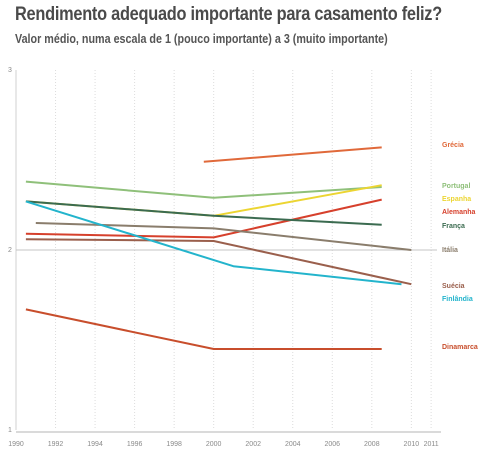 This screenshot has height=456, width=485. Describe the element at coordinates (460, 347) in the screenshot. I see `series-label: Dinamarca` at that location.